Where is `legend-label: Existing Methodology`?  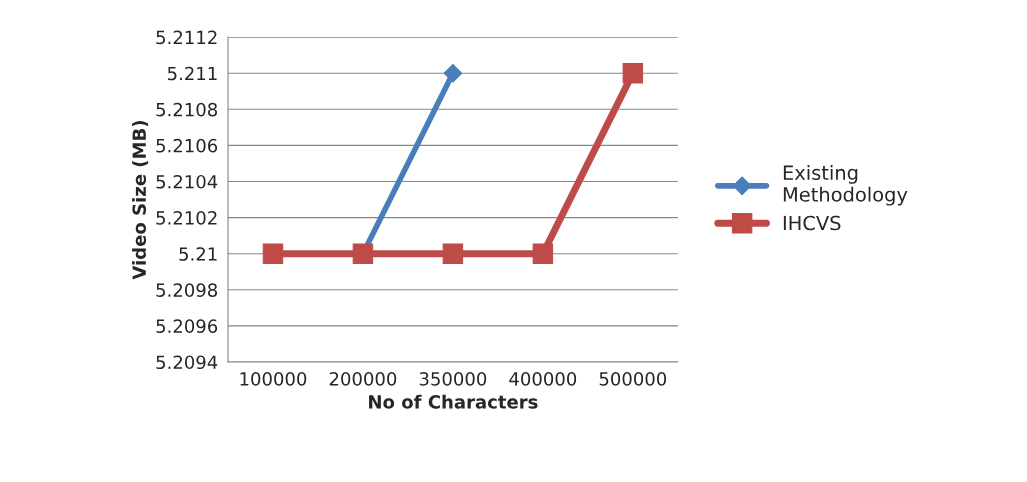 legend-label: Existing Methodology is located at coordinates (845, 185).